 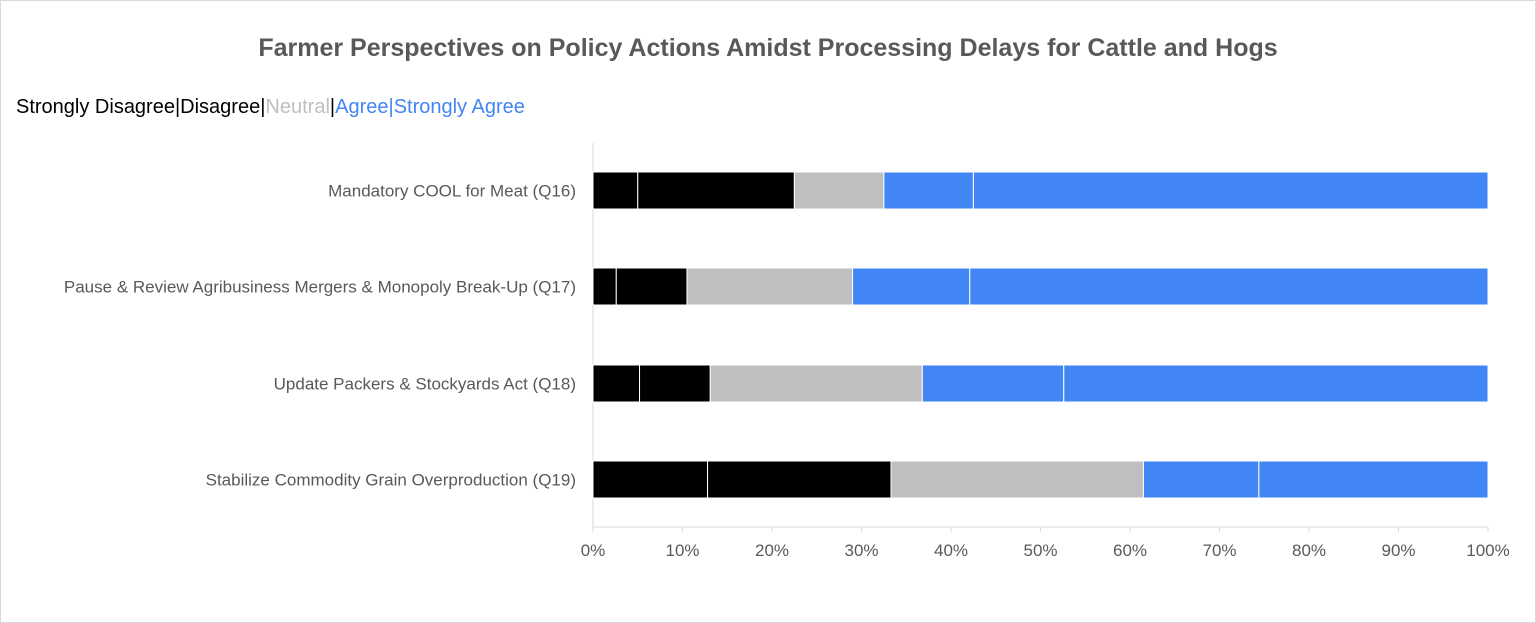 I want to click on legend-segment-5: |, so click(x=332, y=107).